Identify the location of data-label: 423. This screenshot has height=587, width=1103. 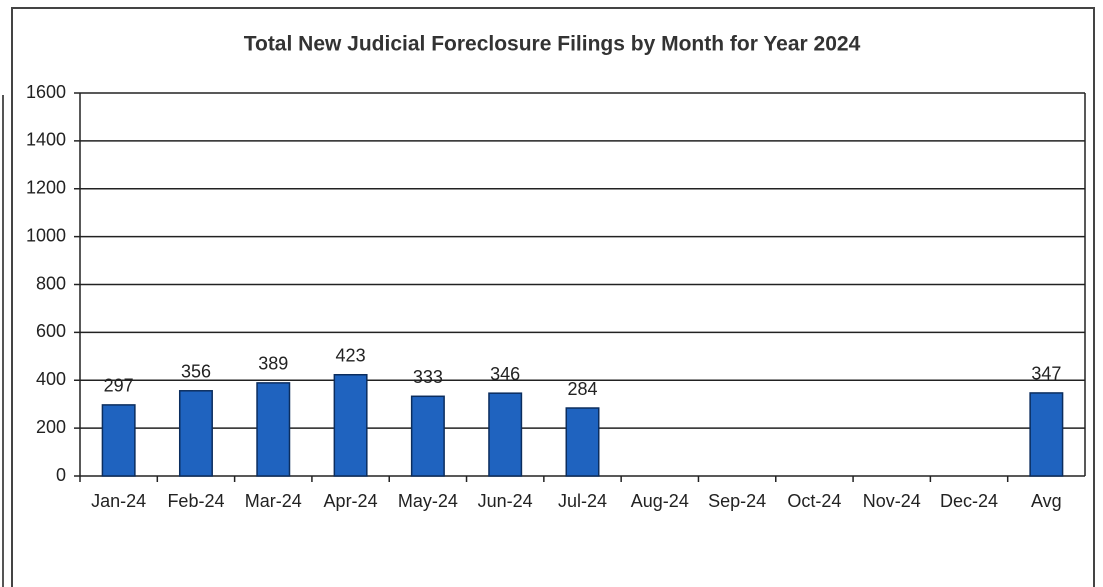
(351, 355).